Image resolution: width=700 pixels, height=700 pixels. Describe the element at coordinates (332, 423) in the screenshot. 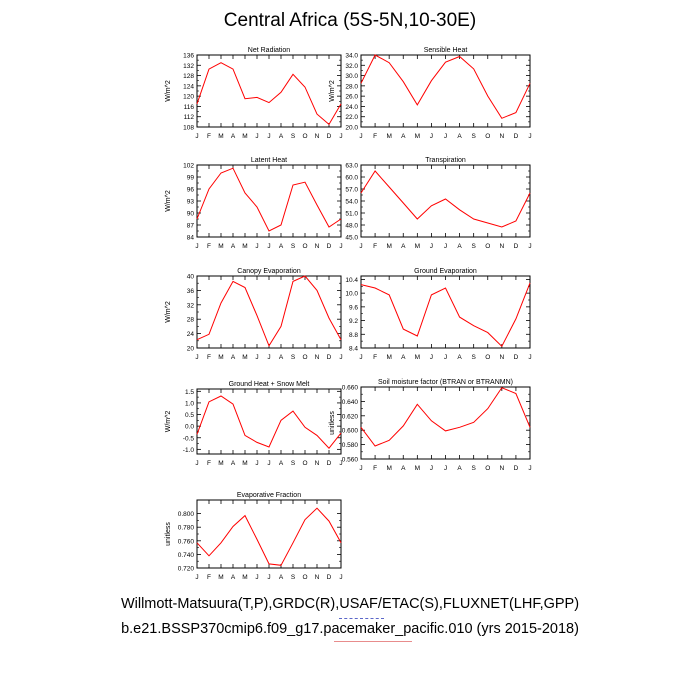

I see `y-axis-label: unitless` at that location.